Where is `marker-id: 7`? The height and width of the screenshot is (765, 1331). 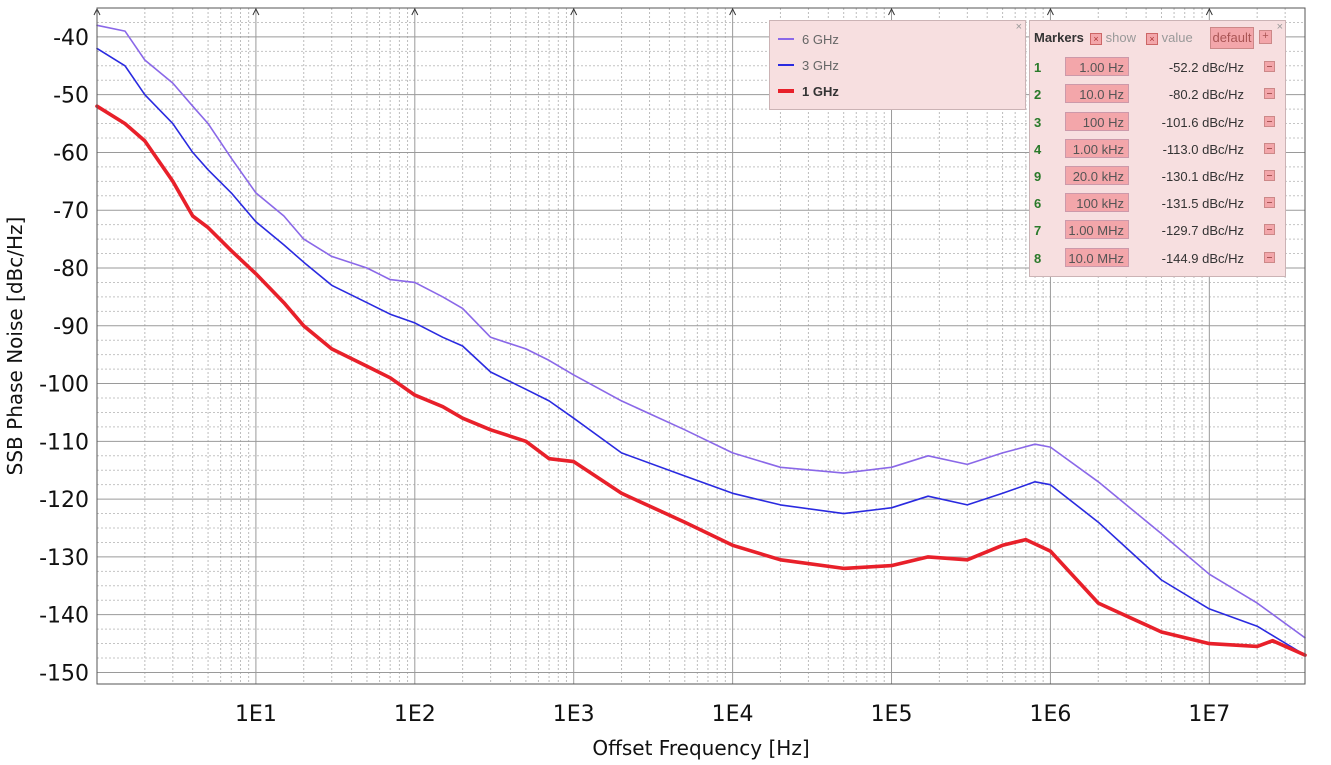
marker-id: 7 is located at coordinates (1038, 230).